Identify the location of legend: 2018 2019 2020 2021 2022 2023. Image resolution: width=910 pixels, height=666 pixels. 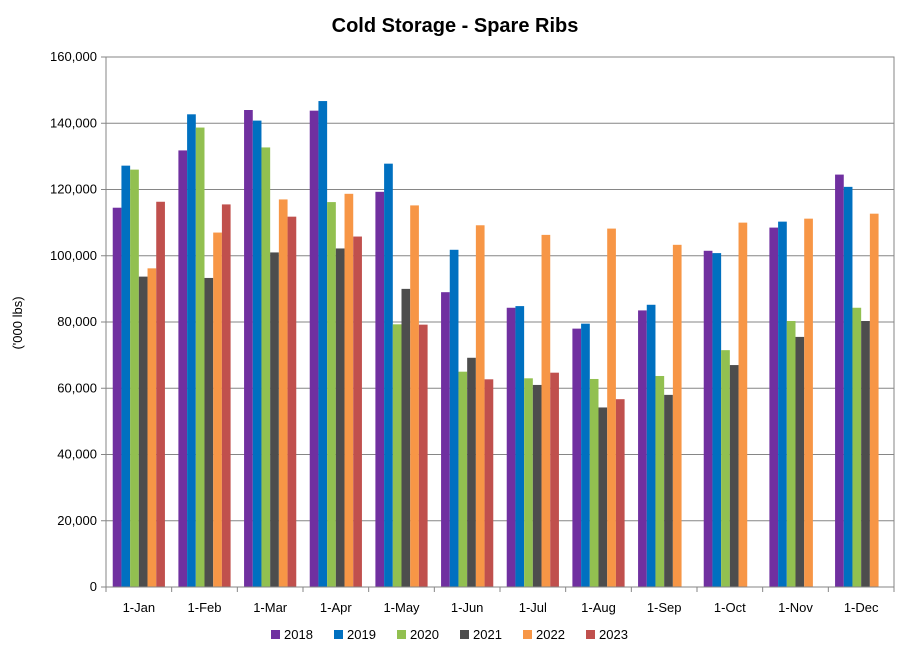
(449, 634).